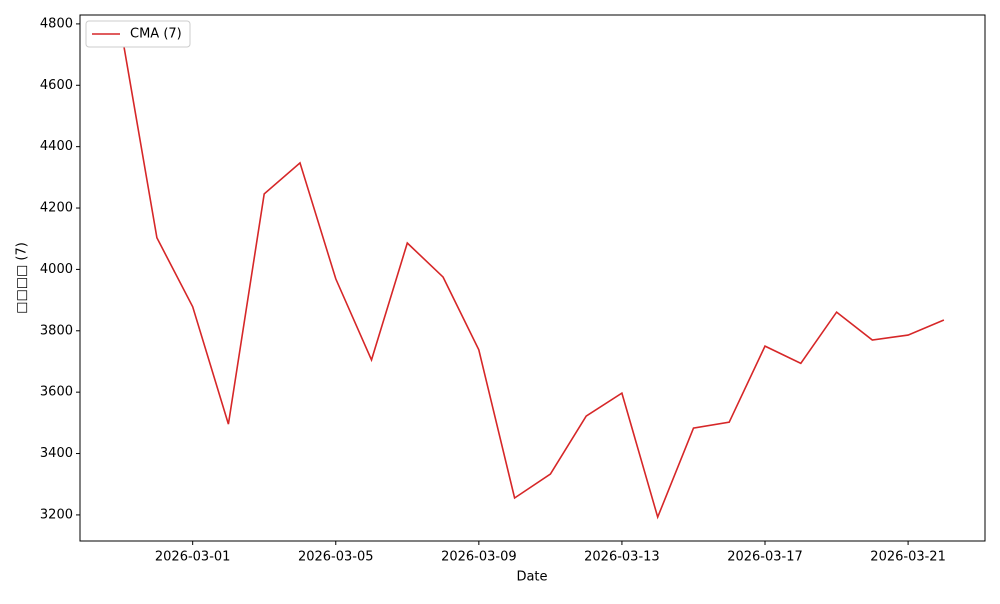  I want to click on x-tick-label: 2026-03-01, so click(193, 557).